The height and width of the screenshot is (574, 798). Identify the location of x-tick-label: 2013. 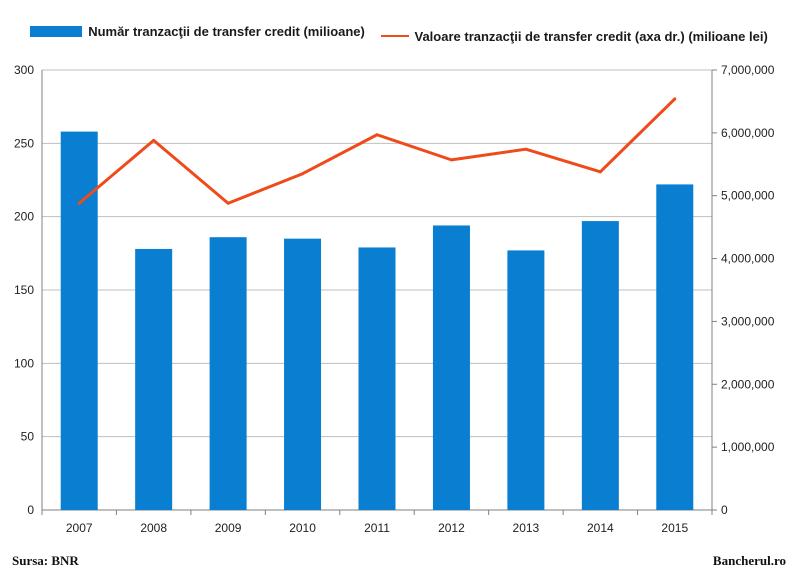
(526, 528).